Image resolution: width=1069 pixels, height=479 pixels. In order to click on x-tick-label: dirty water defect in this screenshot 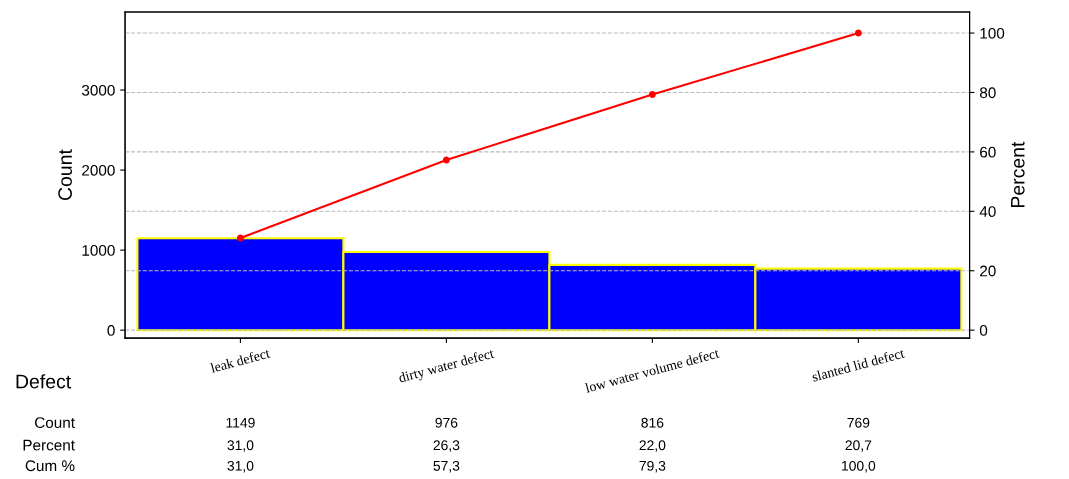, I will do `click(446, 366)`.